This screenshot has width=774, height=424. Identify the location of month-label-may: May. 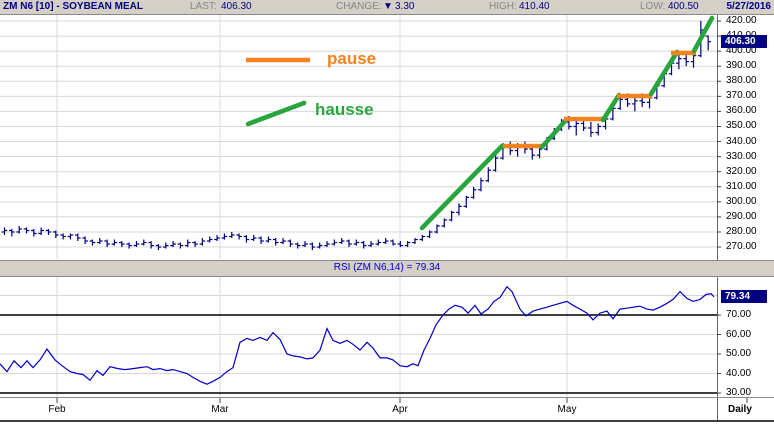
(567, 409).